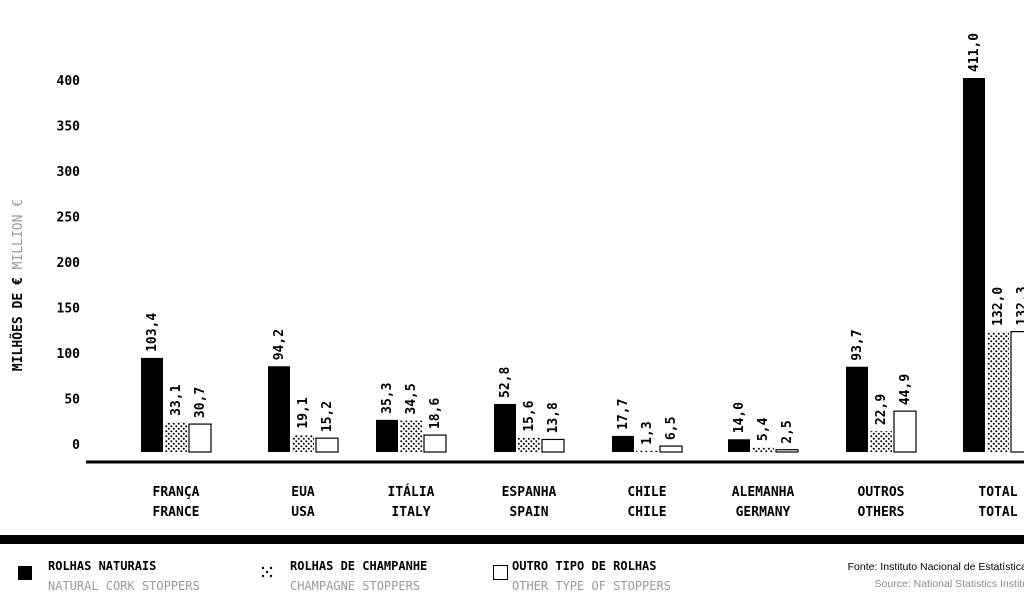  What do you see at coordinates (152, 332) in the screenshot?
I see `data-label: 103,4` at bounding box center [152, 332].